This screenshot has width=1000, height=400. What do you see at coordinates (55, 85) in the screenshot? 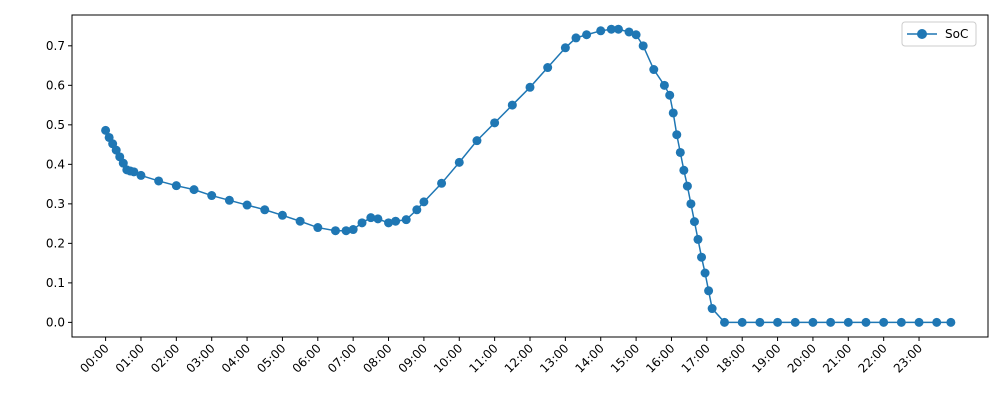
I see `y-tick-label: 0.6` at bounding box center [55, 85].